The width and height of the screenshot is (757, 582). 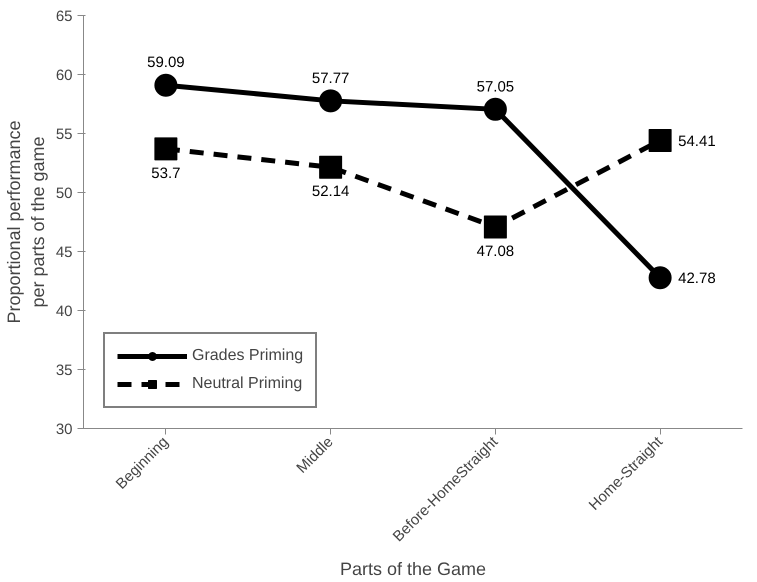 I want to click on legend-label: Neutral Priming, so click(x=247, y=384).